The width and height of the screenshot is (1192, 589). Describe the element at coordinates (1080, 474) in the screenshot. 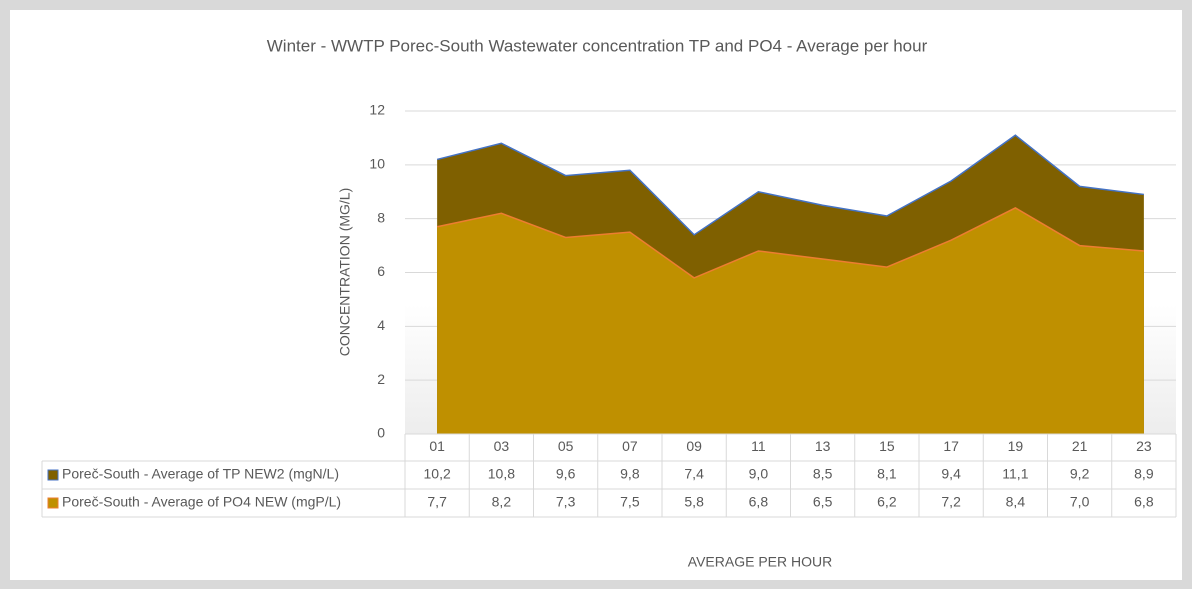

I see `data-label: 9,2` at that location.